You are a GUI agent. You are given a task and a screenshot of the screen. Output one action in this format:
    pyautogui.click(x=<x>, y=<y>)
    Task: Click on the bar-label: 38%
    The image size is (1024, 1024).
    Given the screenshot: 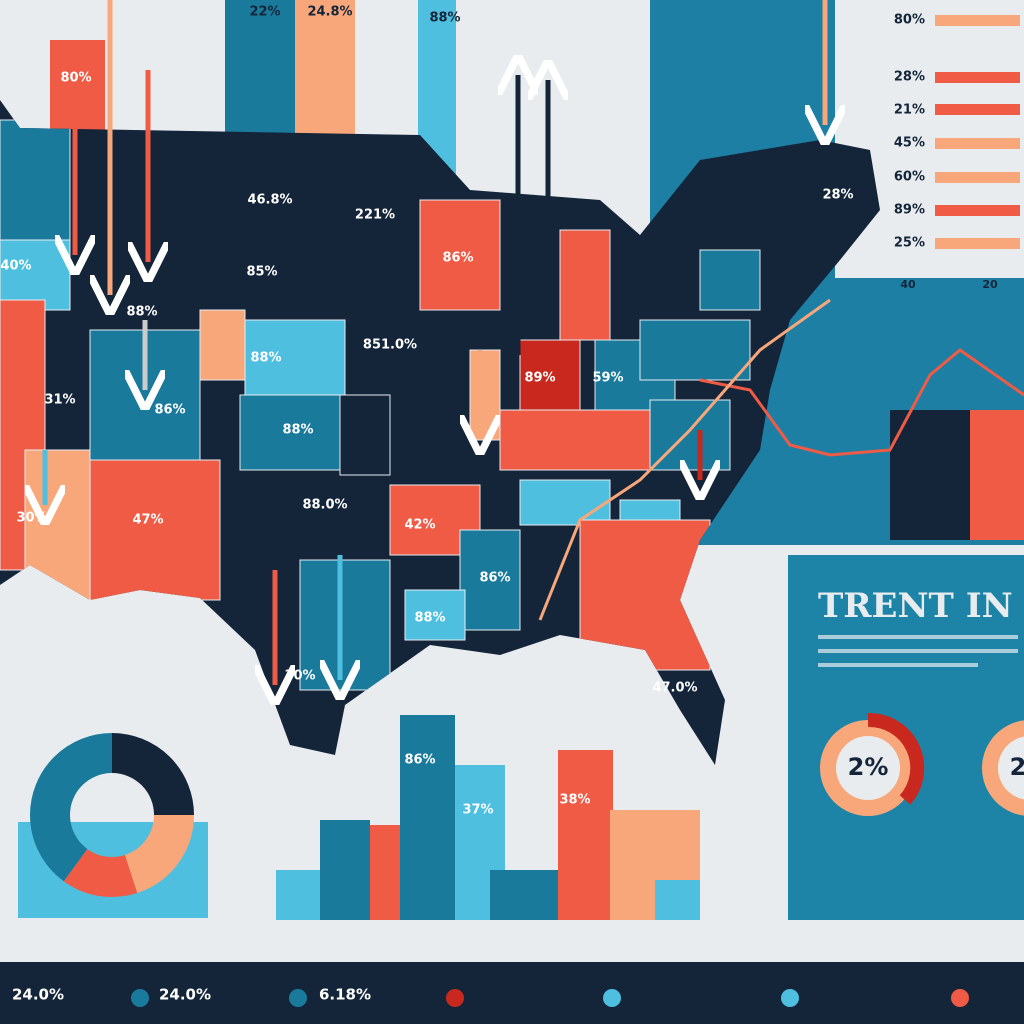 What is the action you would take?
    pyautogui.click(x=574, y=800)
    